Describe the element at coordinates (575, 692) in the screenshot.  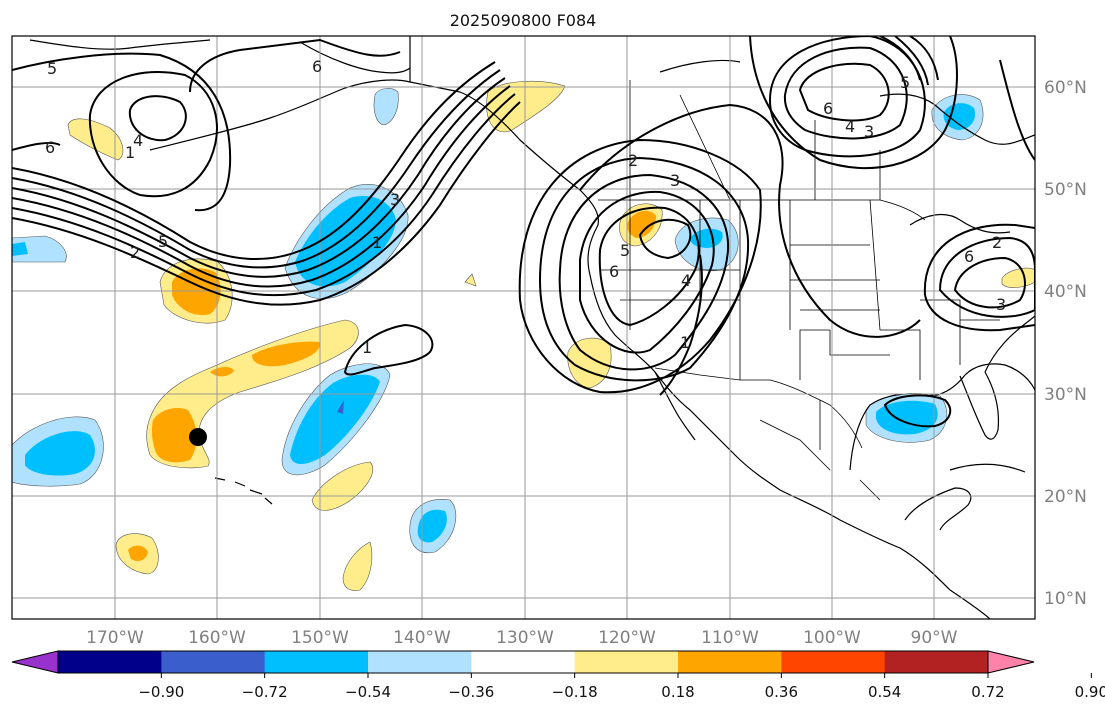
I see `colorbar-label: −0.18` at that location.